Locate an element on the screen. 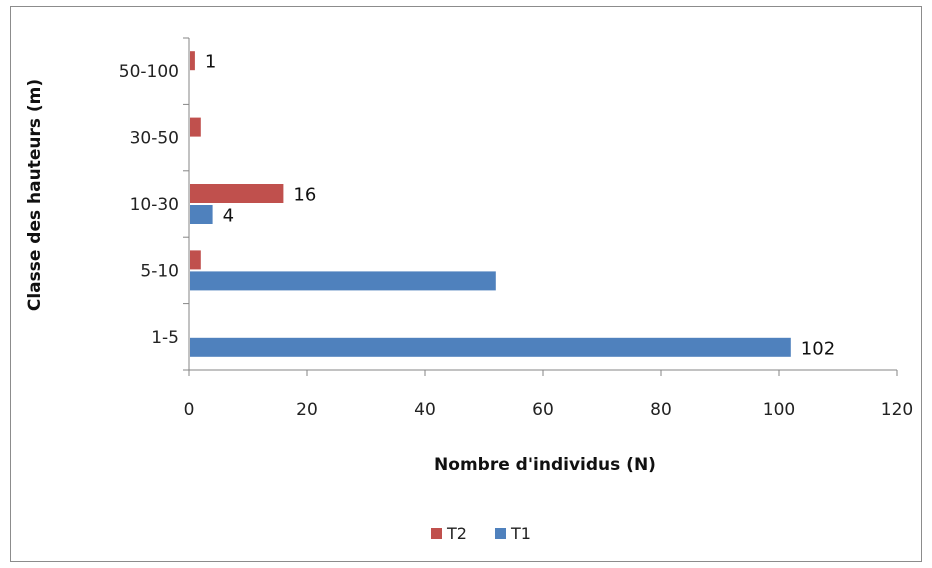 The width and height of the screenshot is (932, 568). legend-label-t2: T2 is located at coordinates (456, 533).